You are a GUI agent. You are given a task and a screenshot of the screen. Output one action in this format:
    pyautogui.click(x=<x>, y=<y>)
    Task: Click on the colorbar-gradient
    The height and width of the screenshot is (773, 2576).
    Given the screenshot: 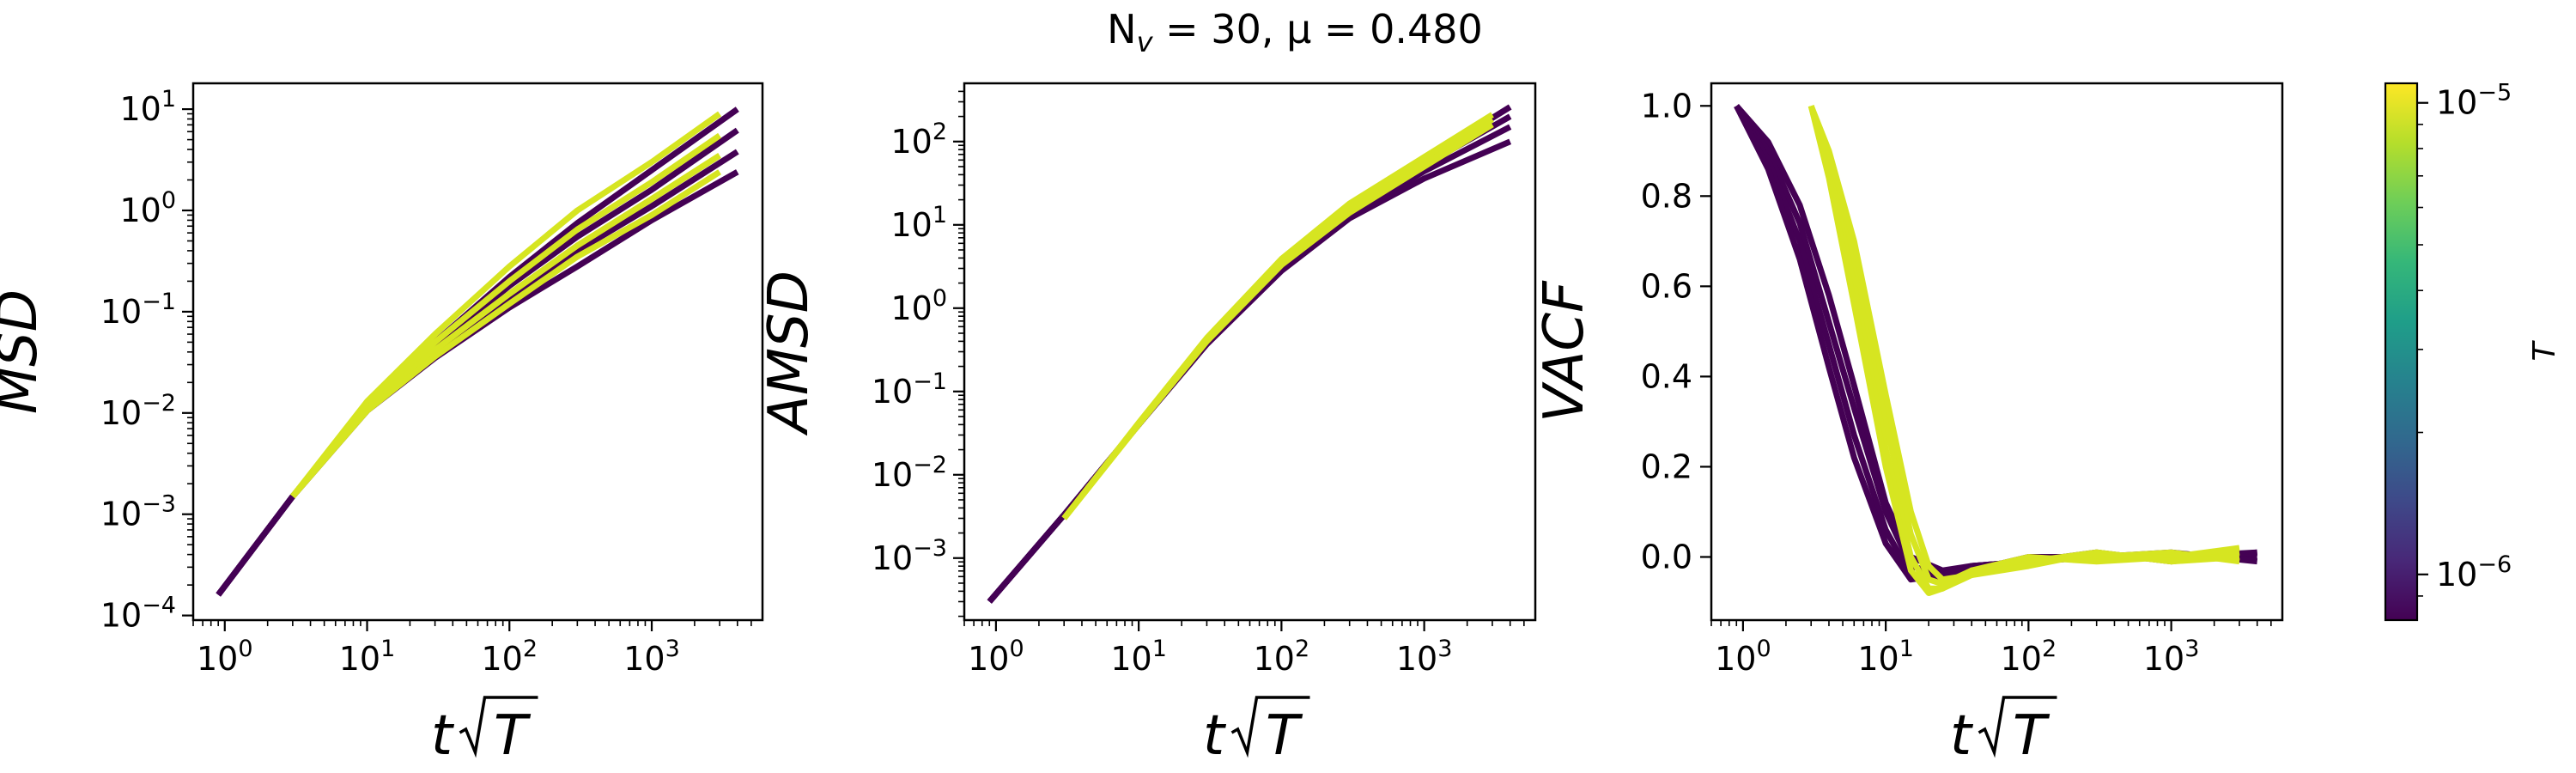 What is the action you would take?
    pyautogui.click(x=2401, y=351)
    